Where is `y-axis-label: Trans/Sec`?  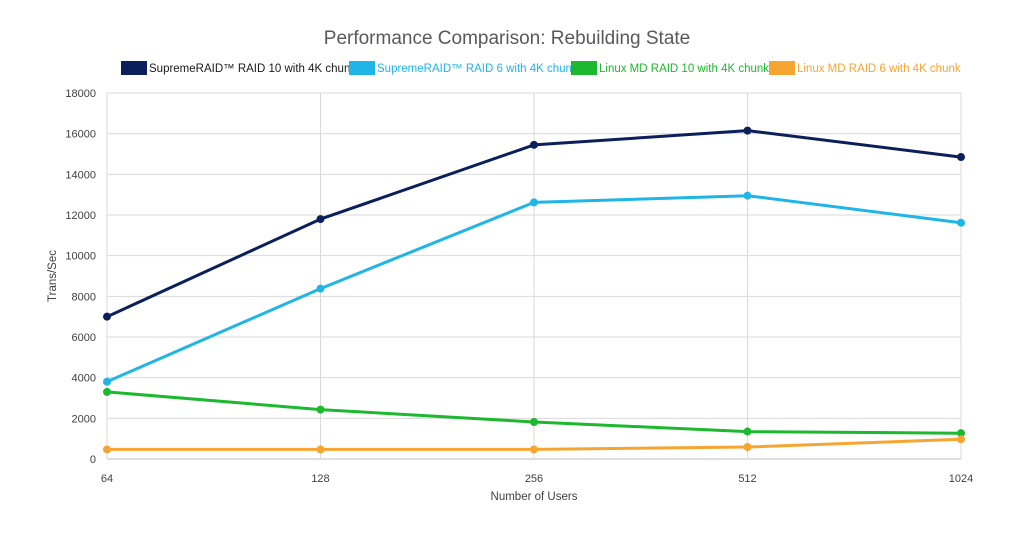
y-axis-label: Trans/Sec is located at coordinates (53, 276).